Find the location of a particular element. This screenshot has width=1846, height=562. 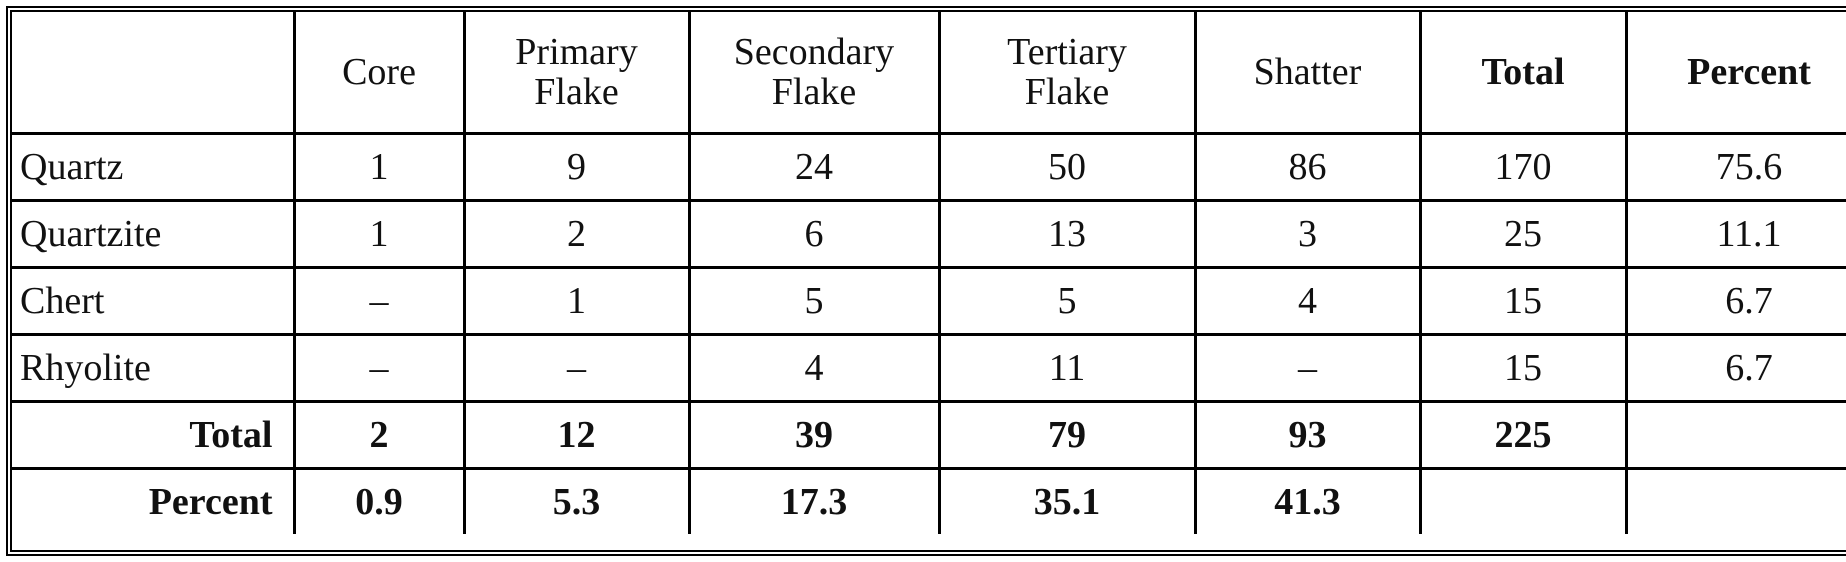

body-row: Rhyolite – –4 11–15 6.7 is located at coordinates (929, 368).